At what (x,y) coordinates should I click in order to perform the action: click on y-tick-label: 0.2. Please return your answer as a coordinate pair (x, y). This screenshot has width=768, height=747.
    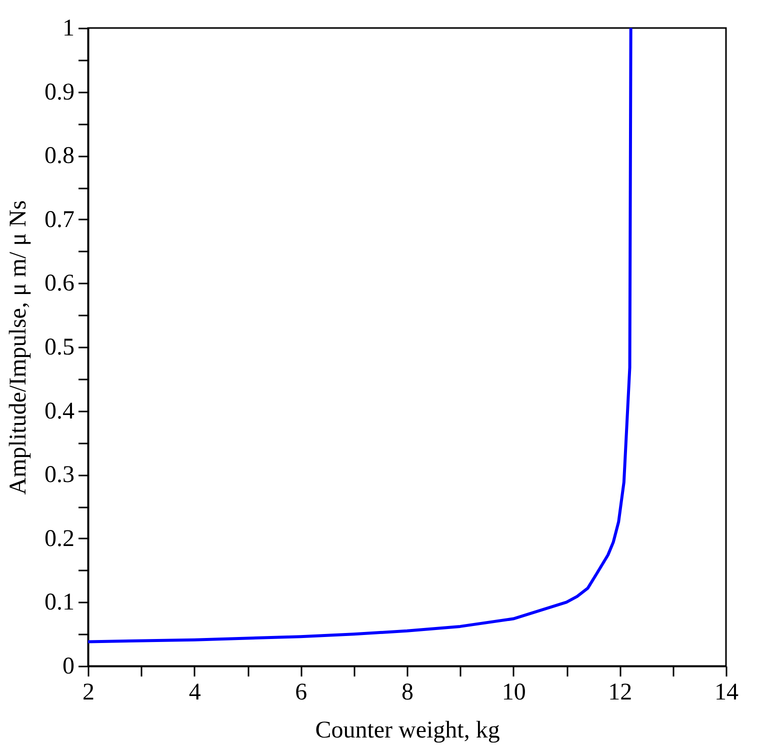
    Looking at the image, I should click on (59, 539).